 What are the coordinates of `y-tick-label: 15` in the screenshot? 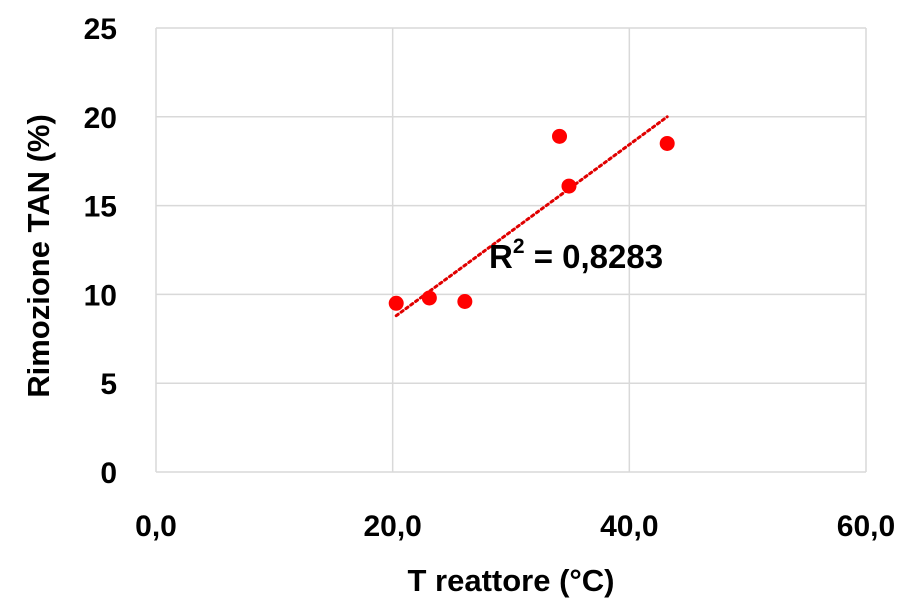 It's located at (100, 207).